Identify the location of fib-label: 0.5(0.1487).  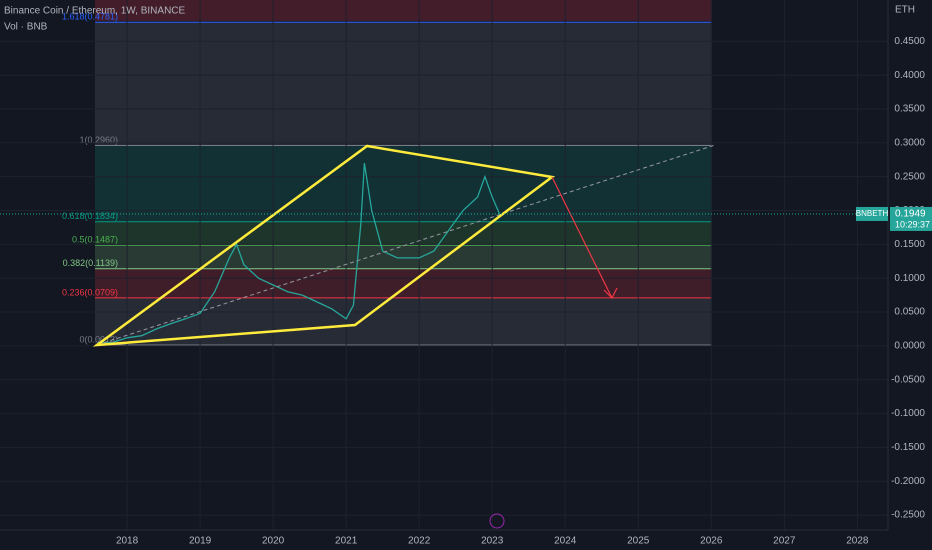
(95, 240).